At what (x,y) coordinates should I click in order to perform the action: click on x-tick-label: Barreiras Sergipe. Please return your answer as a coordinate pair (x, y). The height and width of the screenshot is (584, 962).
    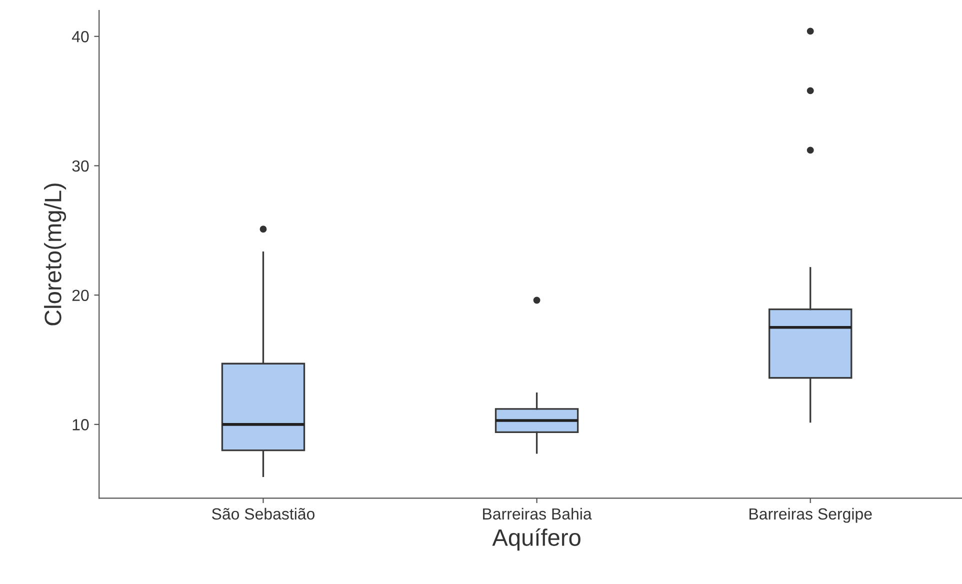
    Looking at the image, I should click on (811, 515).